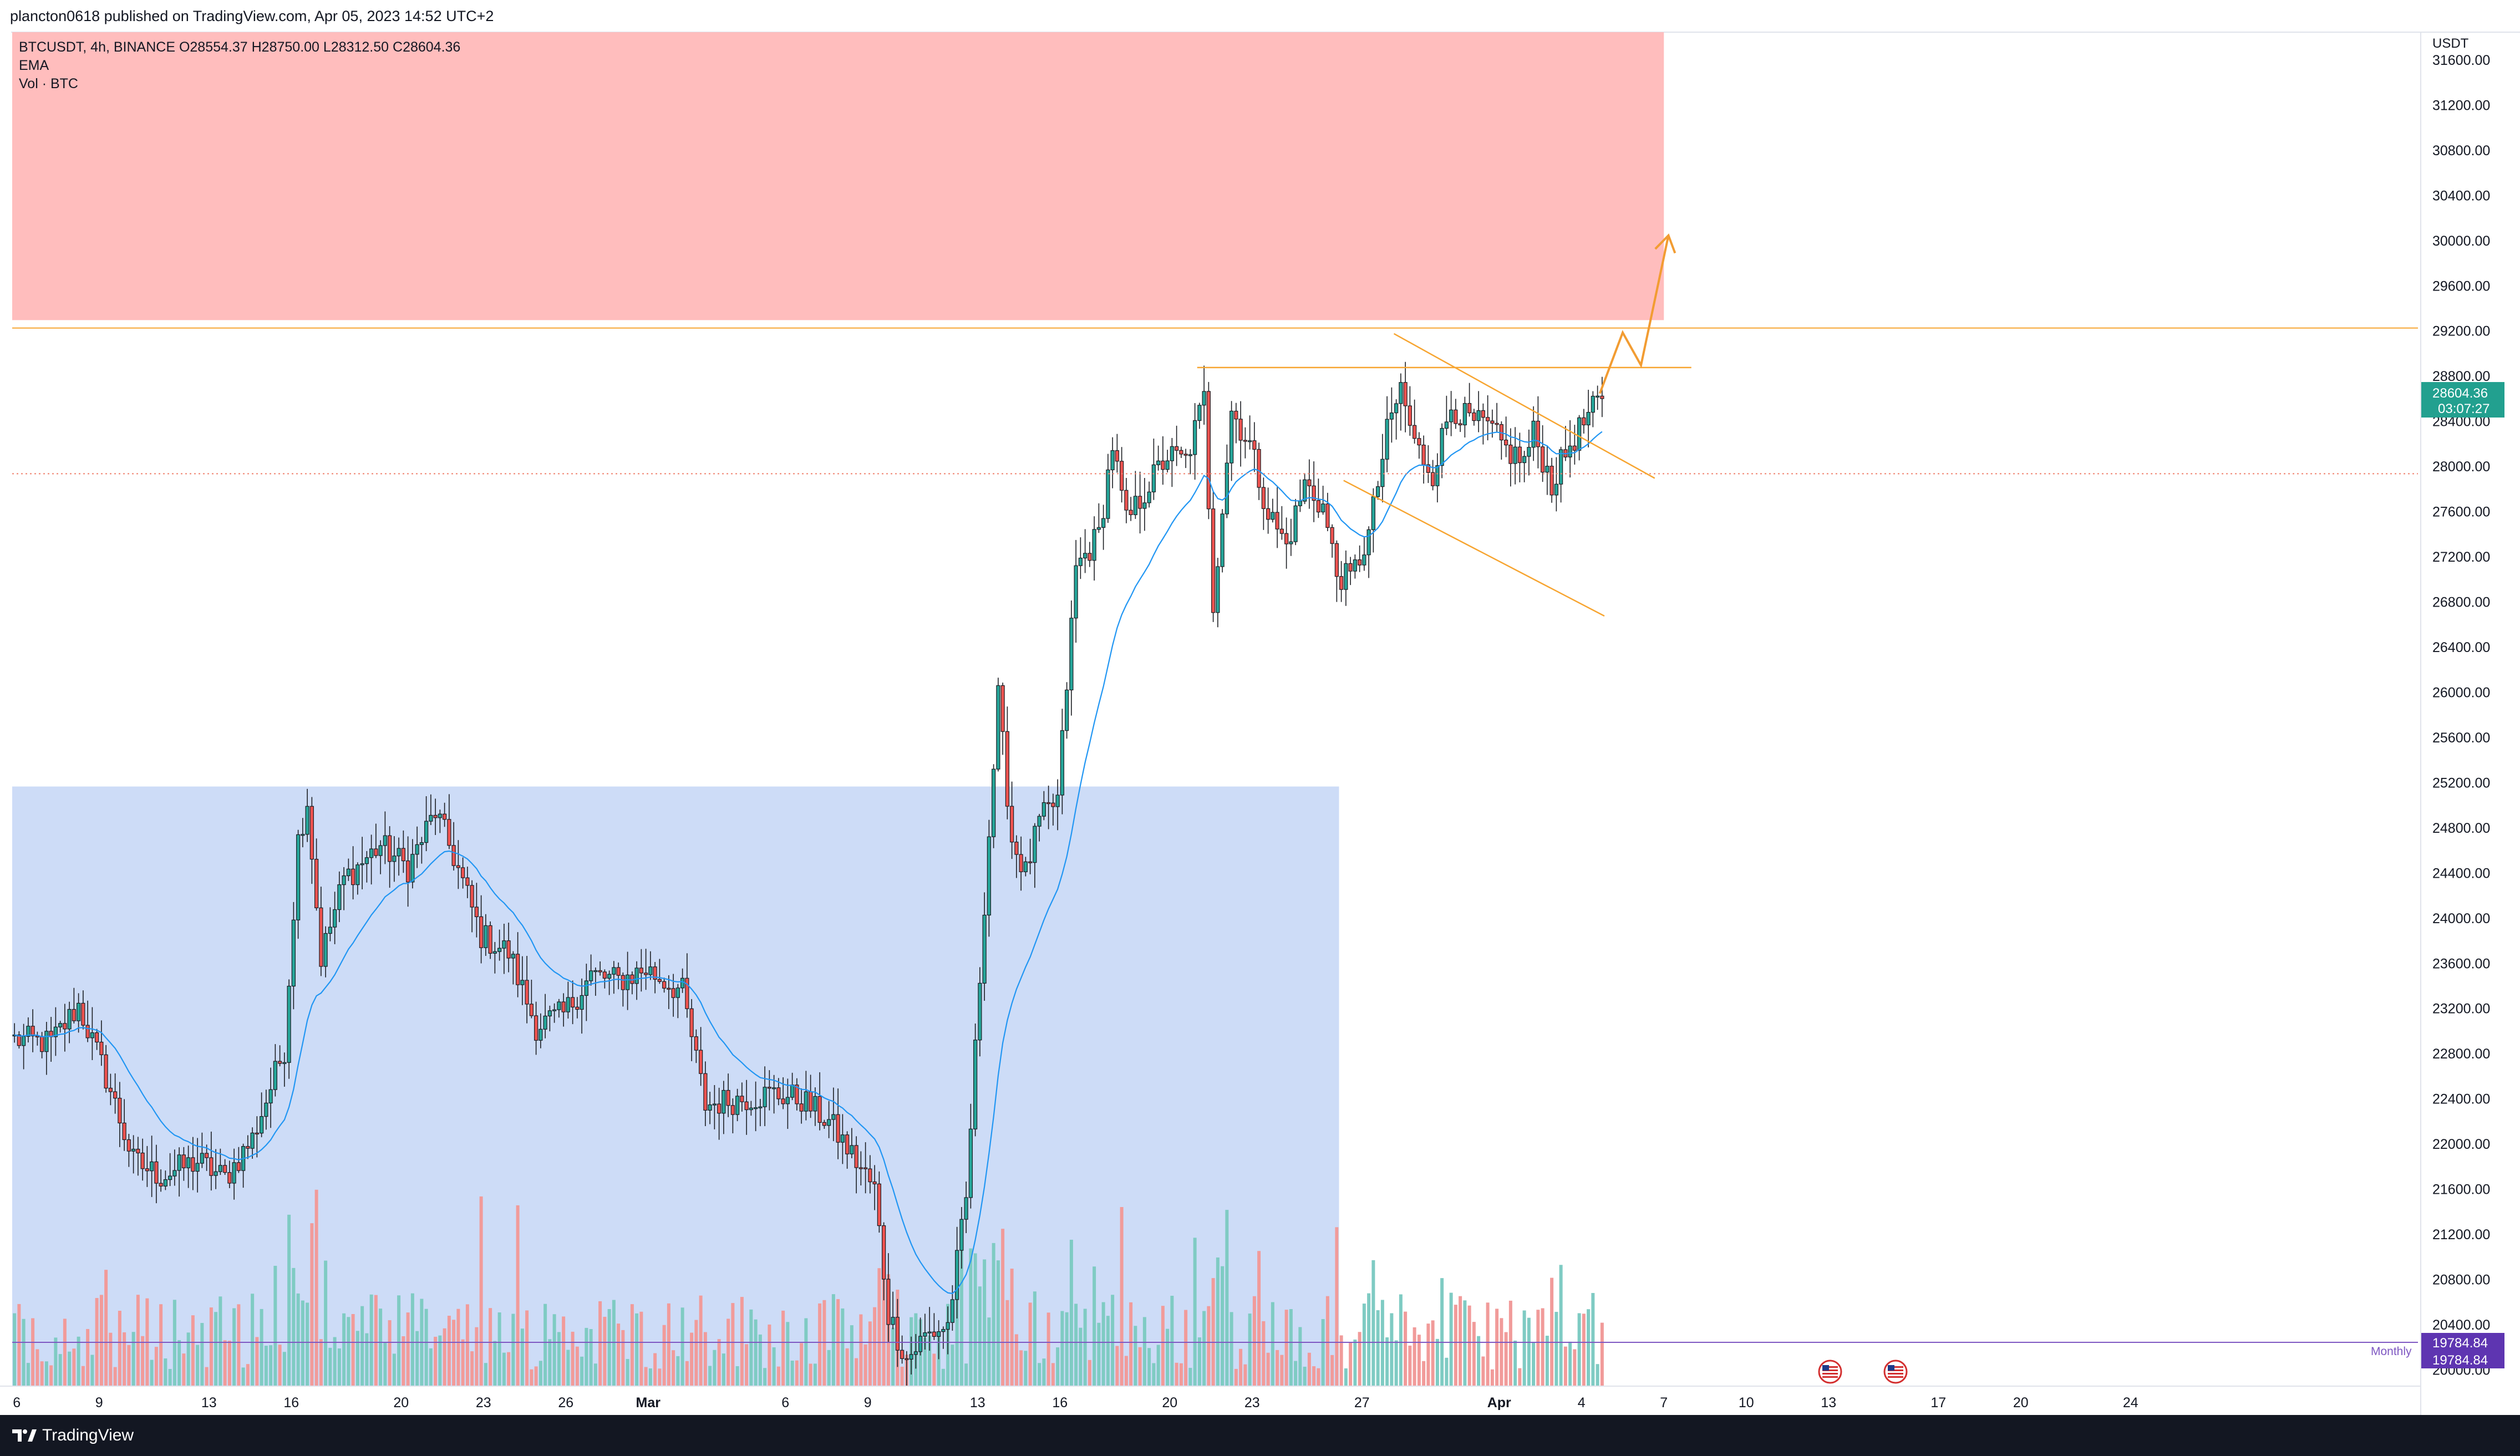 Image resolution: width=2520 pixels, height=1456 pixels. I want to click on monthly-price-tag, so click(2462, 1350).